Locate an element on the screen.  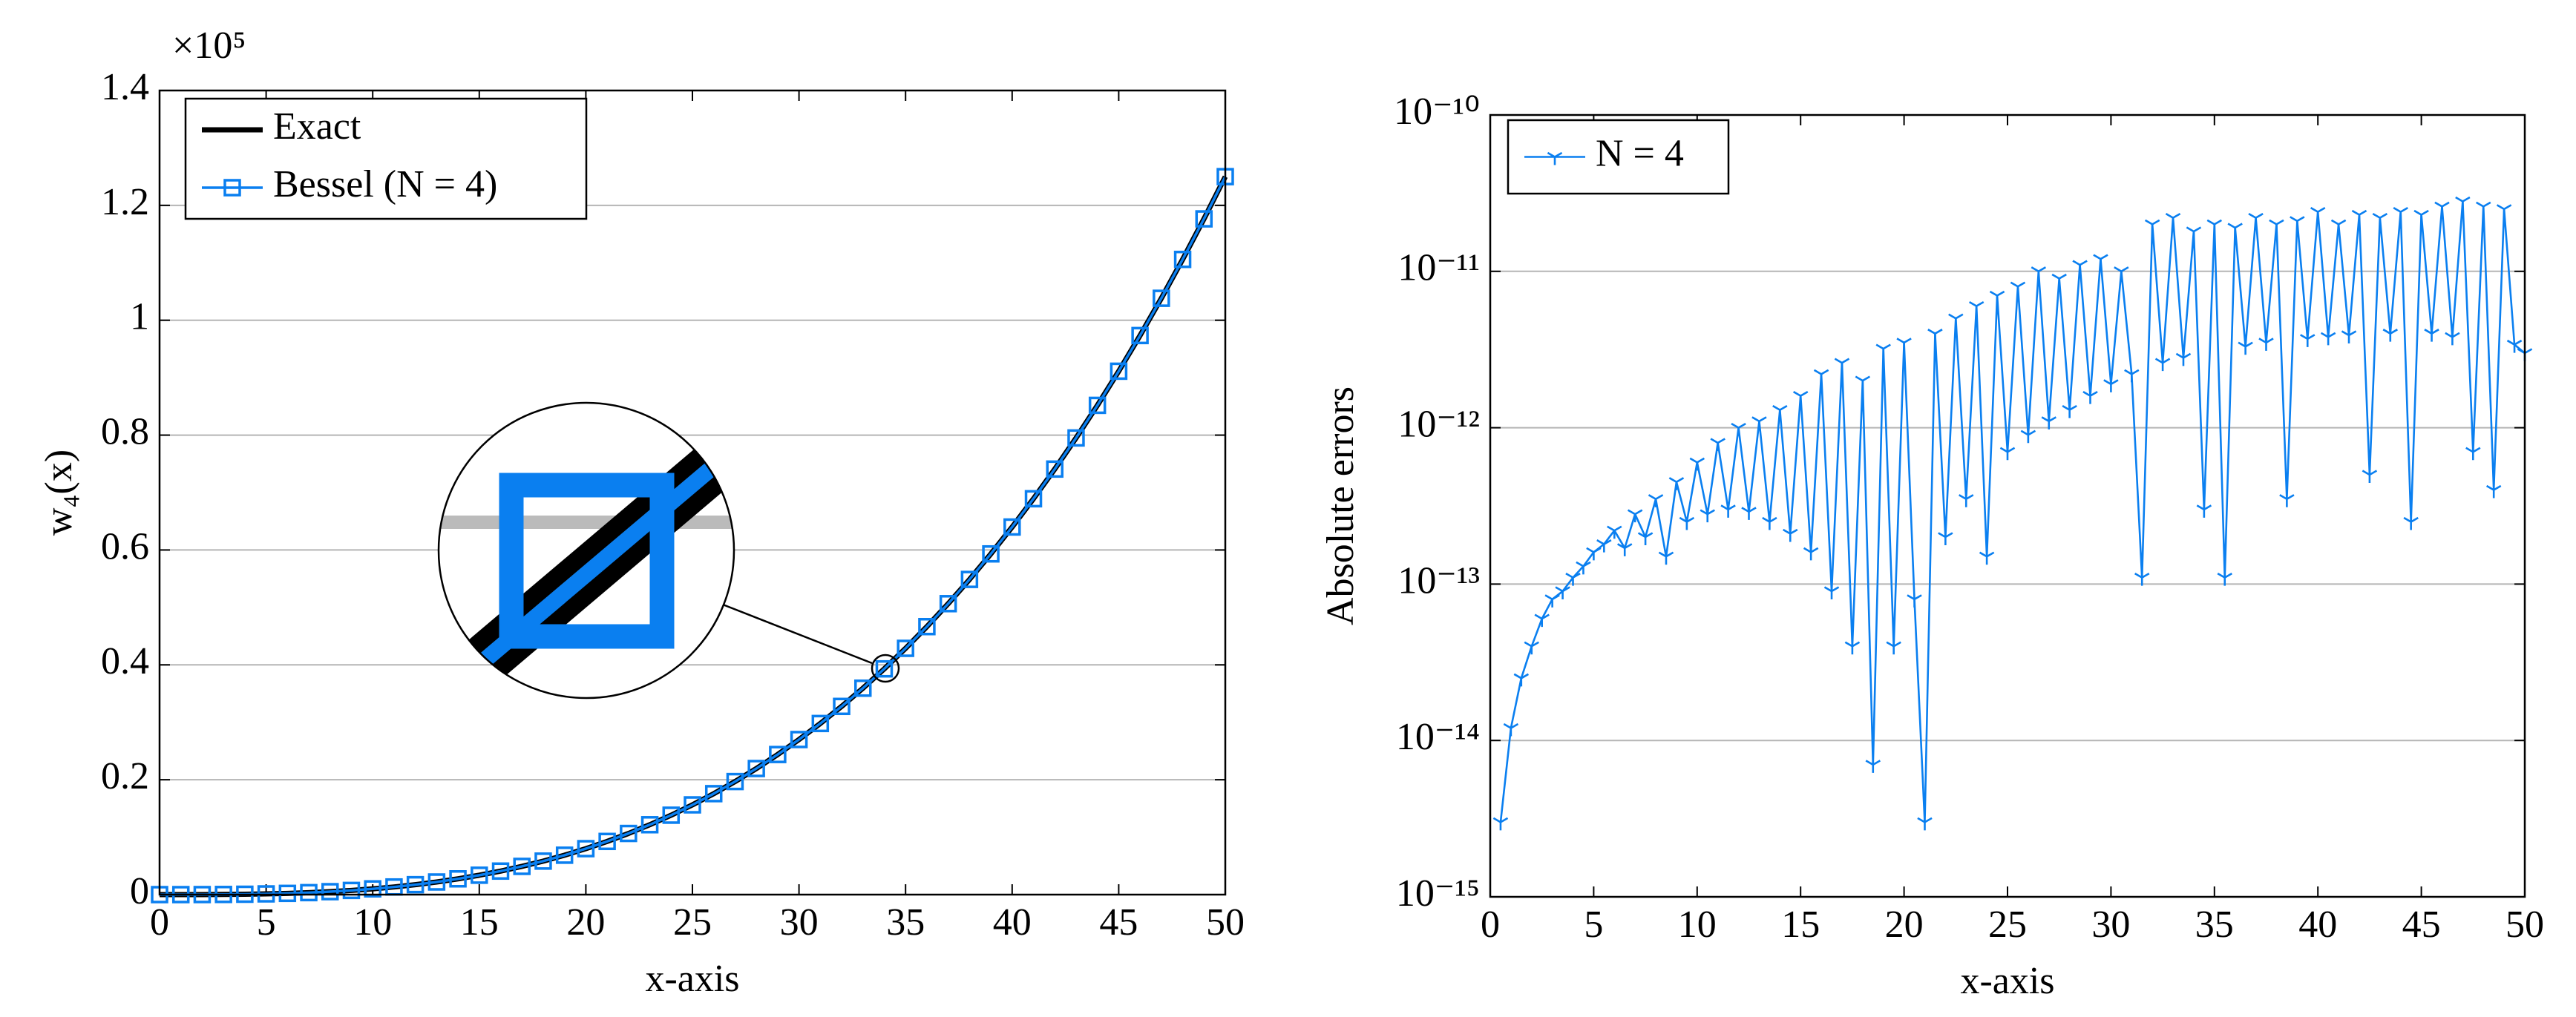
zoom-exact-line is located at coordinates (601, 570).